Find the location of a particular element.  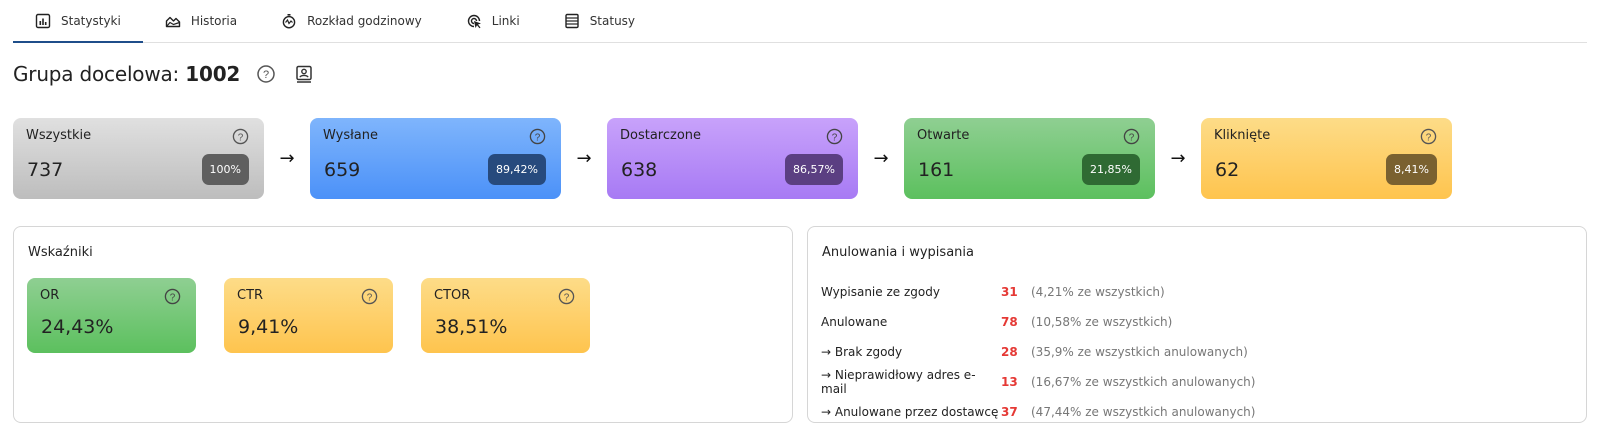

list-icon is located at coordinates (571, 21).